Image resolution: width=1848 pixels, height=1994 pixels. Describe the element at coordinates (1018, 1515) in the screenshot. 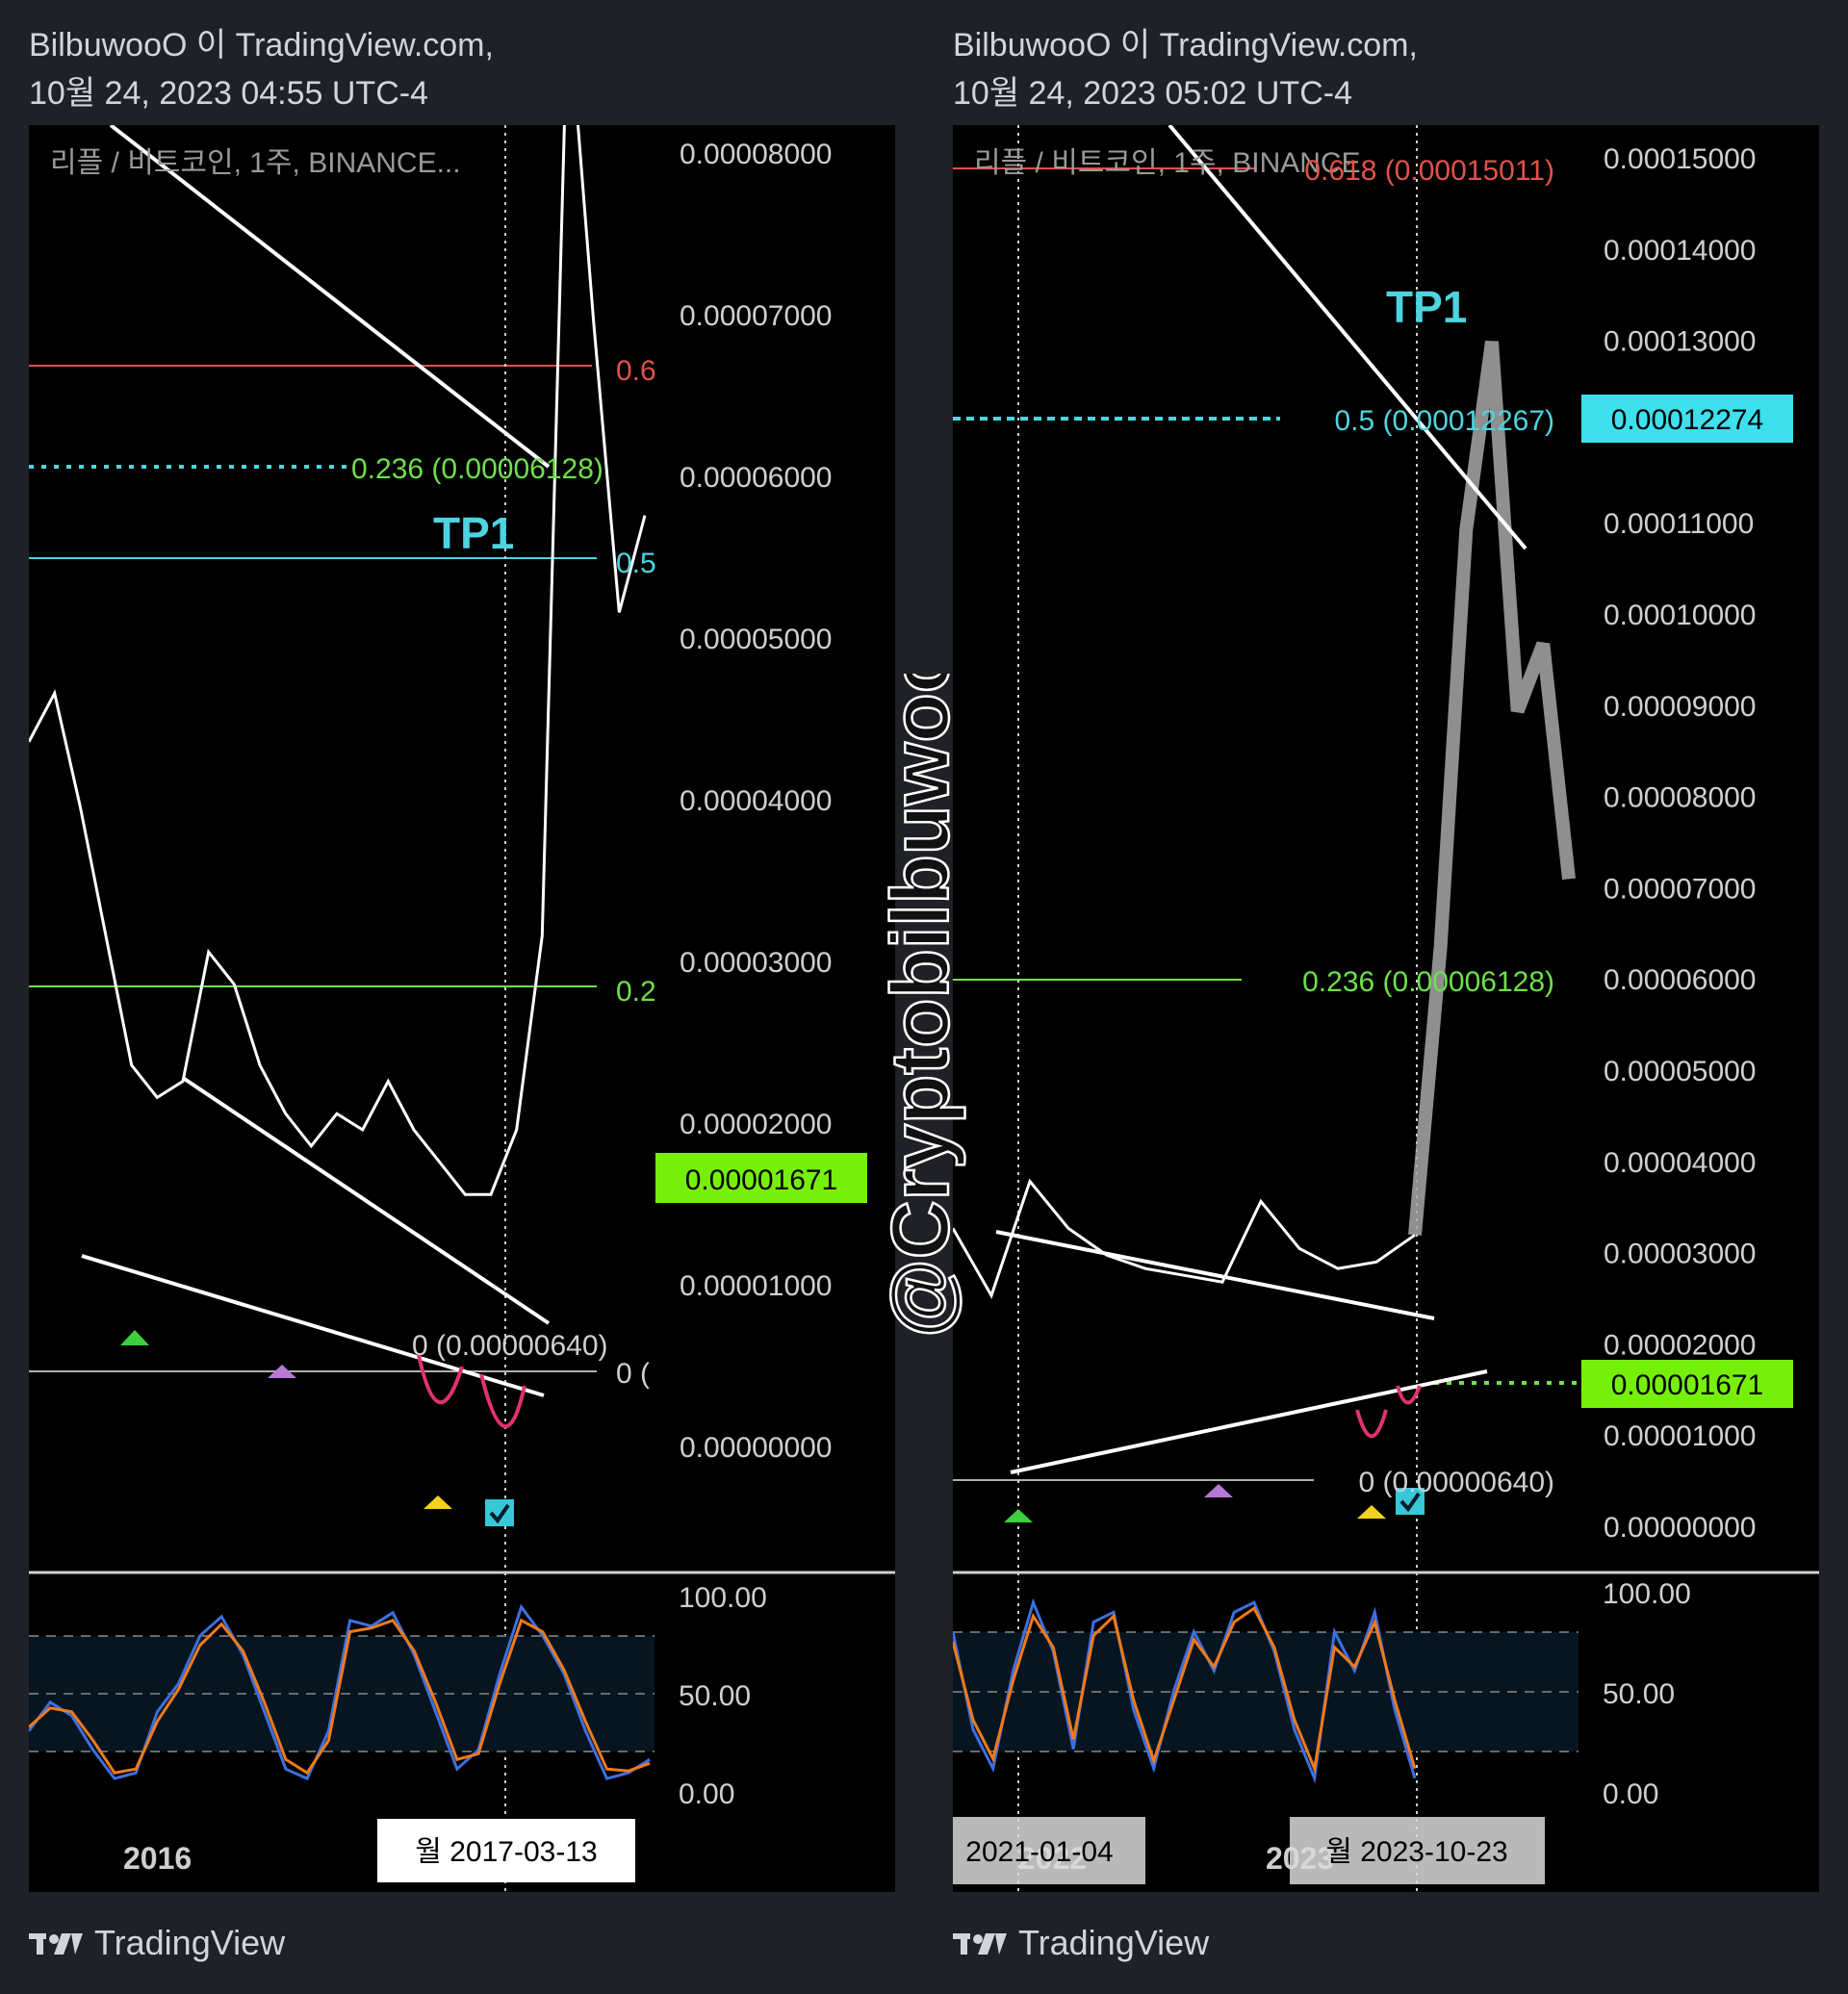

I see `right-green-triangle-icon` at that location.